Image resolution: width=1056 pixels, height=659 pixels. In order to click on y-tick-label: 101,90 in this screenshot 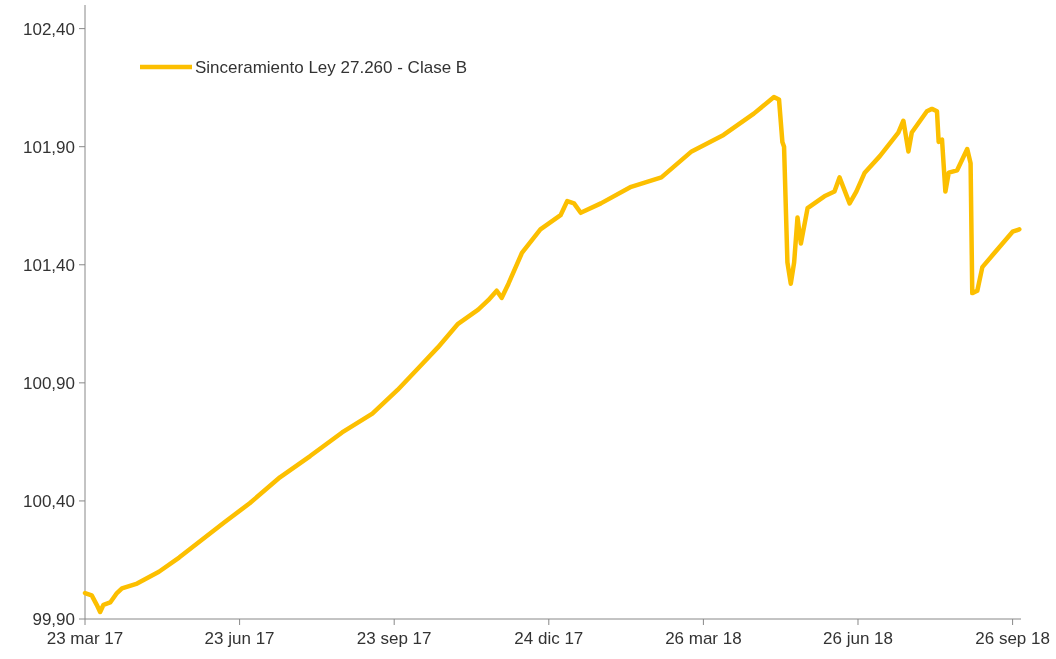, I will do `click(49, 147)`.